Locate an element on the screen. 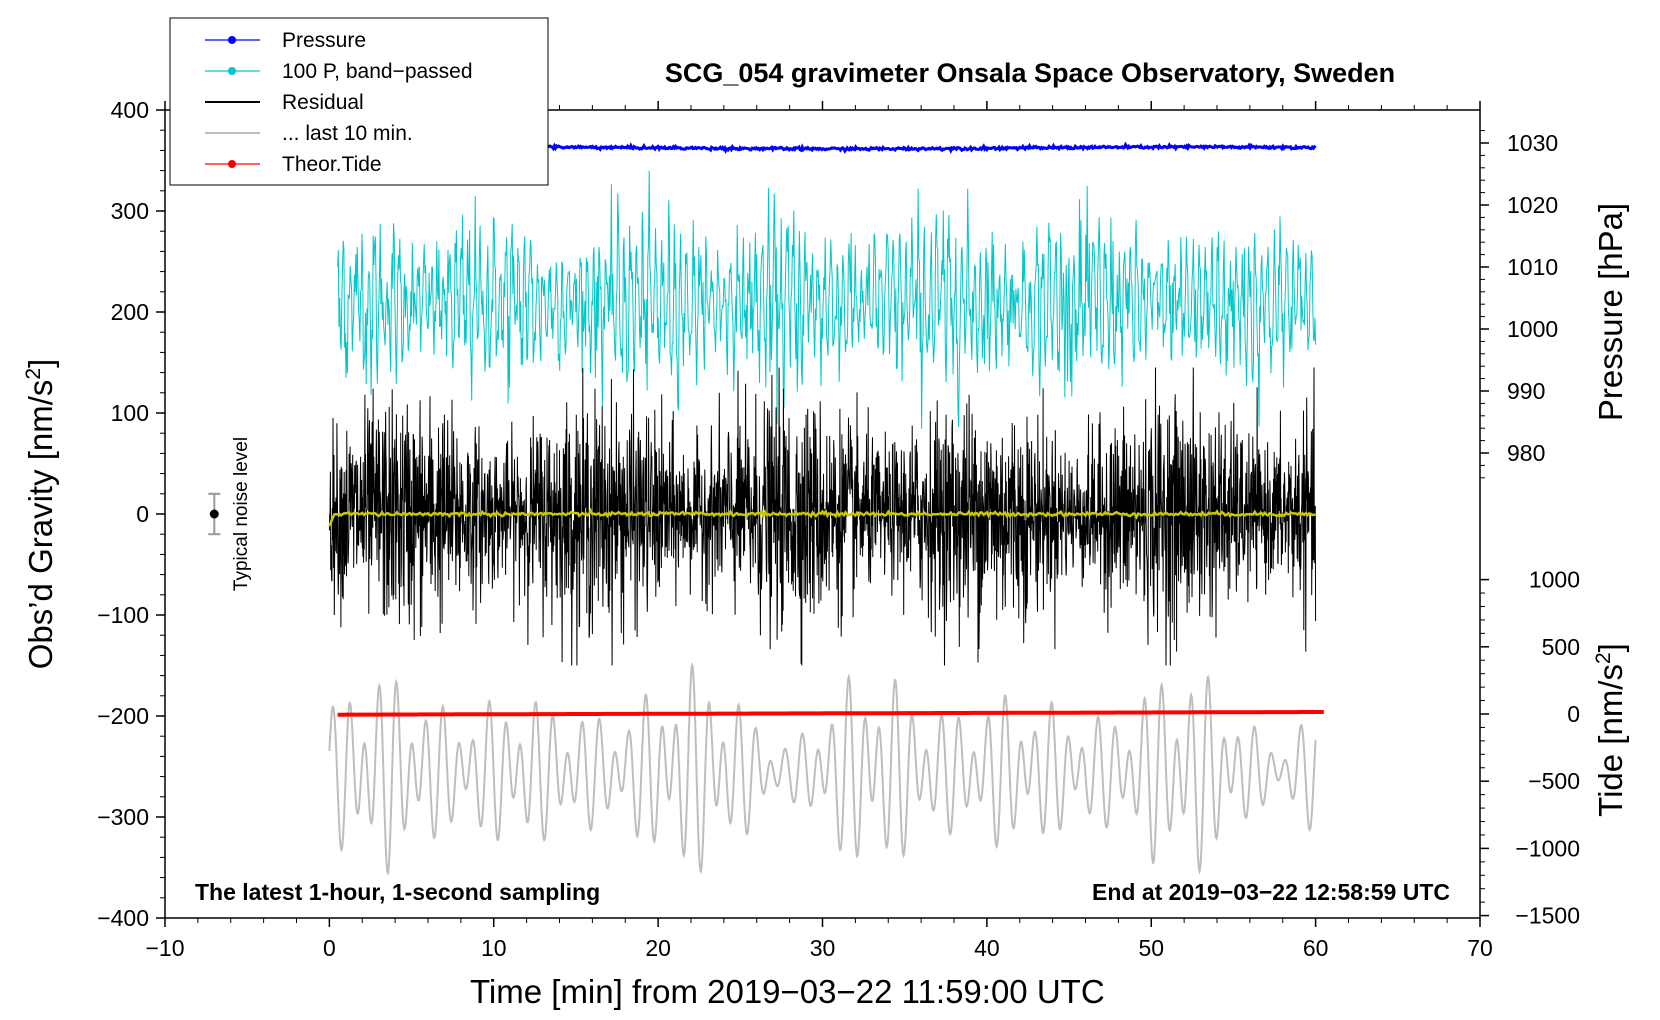 Image resolution: width=1660 pixels, height=1020 pixels. x-tick-label: −10 is located at coordinates (164, 948).